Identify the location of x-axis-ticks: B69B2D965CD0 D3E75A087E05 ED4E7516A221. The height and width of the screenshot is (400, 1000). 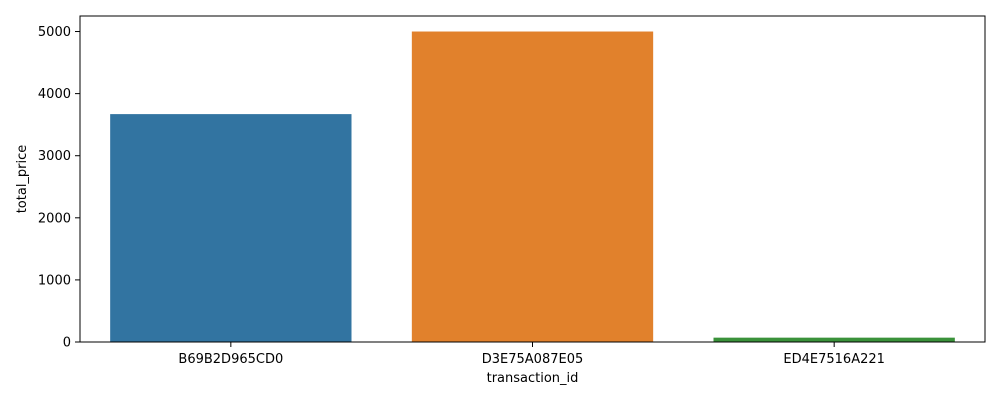
(531, 354).